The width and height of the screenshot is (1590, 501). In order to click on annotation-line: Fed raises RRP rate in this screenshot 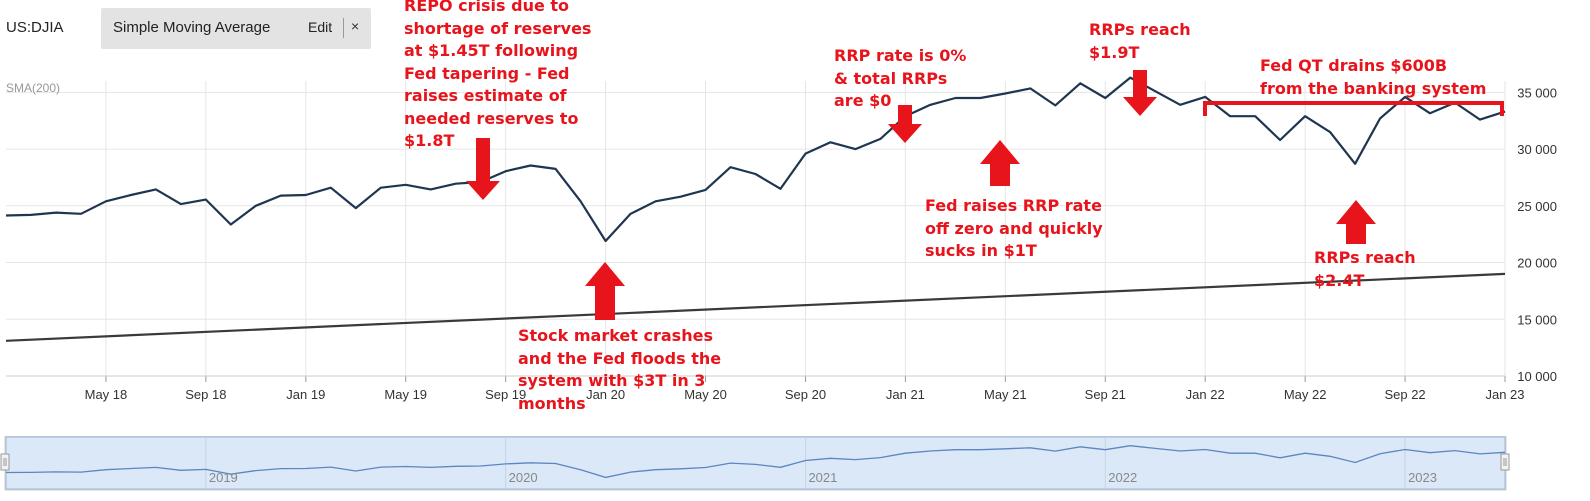, I will do `click(1013, 205)`.